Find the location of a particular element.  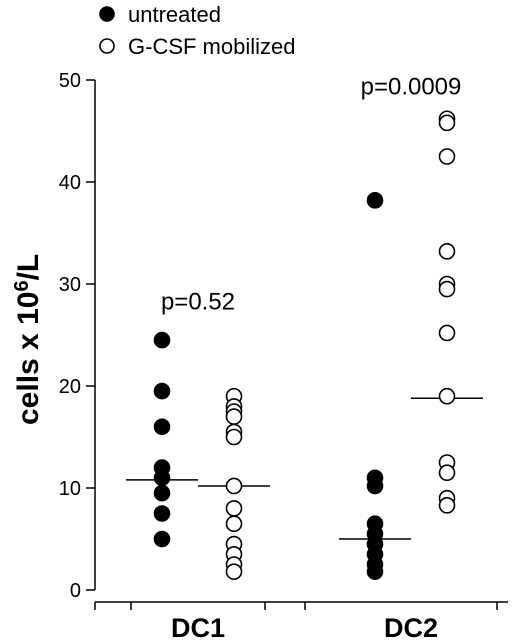

legend-marker-gcsf is located at coordinates (107, 46).